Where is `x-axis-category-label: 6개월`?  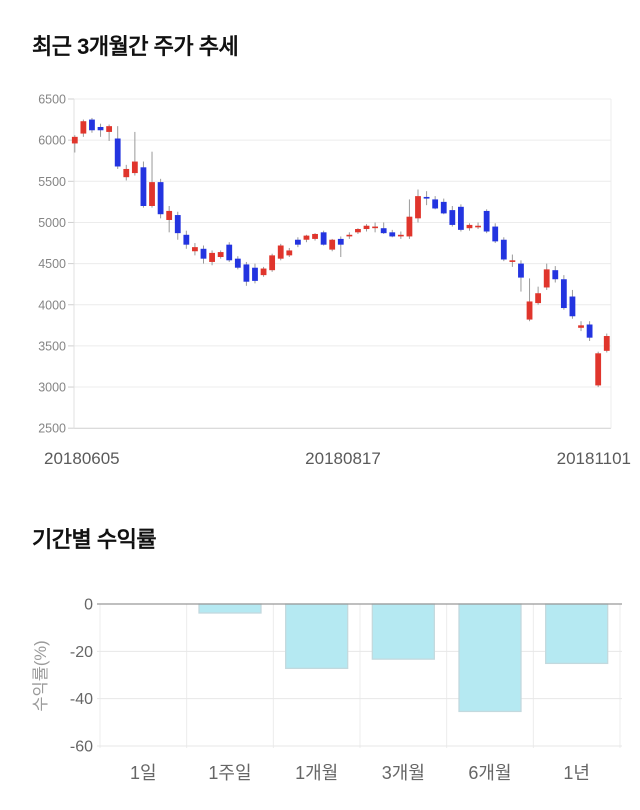
x-axis-category-label: 6개월 is located at coordinates (489, 773).